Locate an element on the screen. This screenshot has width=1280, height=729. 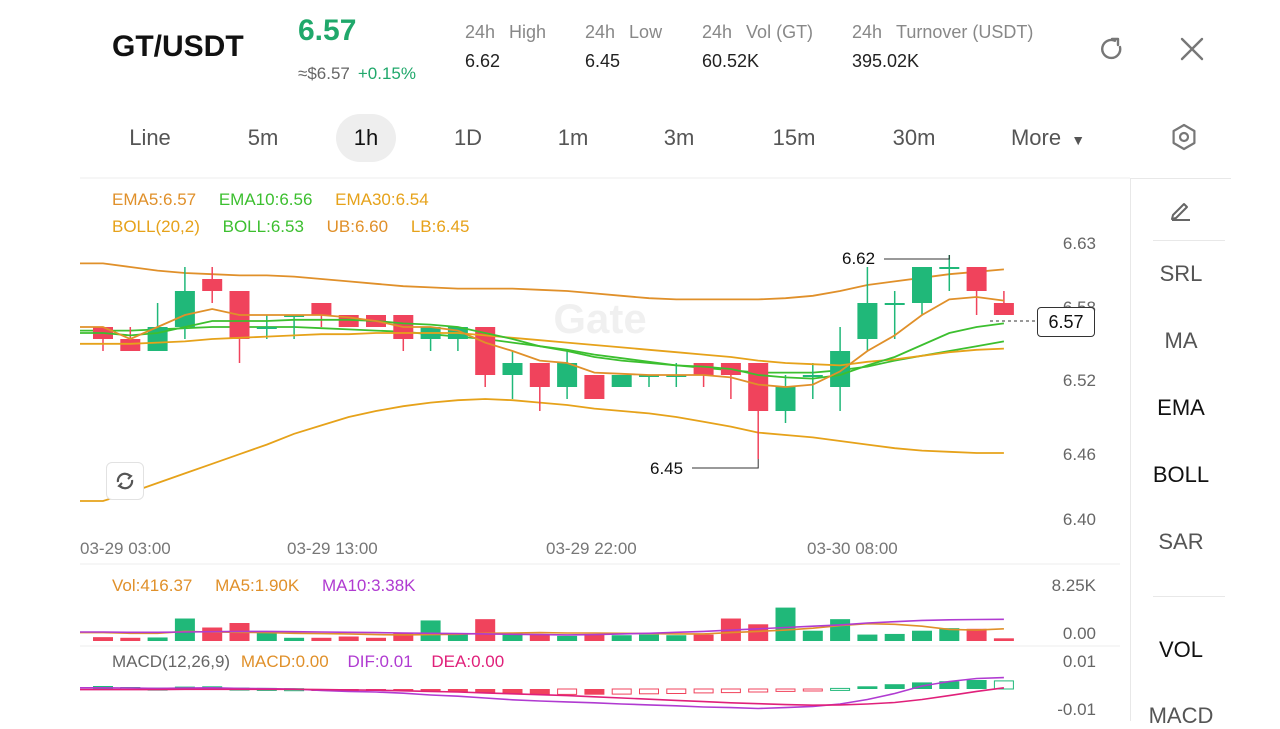
price-subline: ≈$6.57 +0.15% is located at coordinates (357, 74).